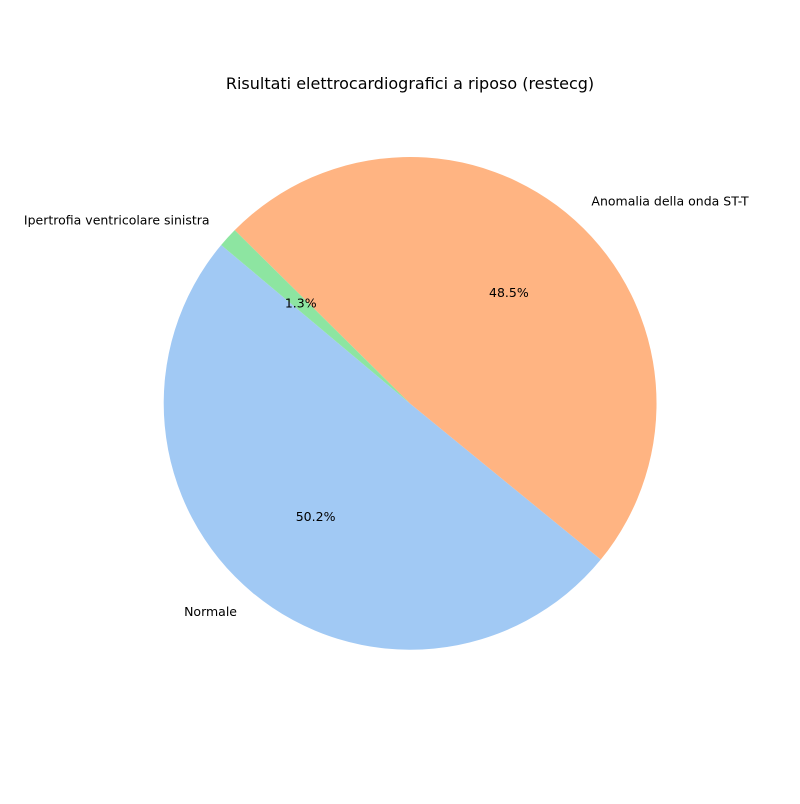 Image resolution: width=800 pixels, height=804 pixels. I want to click on pie-slice-ipertrofia-ventricolare-sinistra, so click(315, 317).